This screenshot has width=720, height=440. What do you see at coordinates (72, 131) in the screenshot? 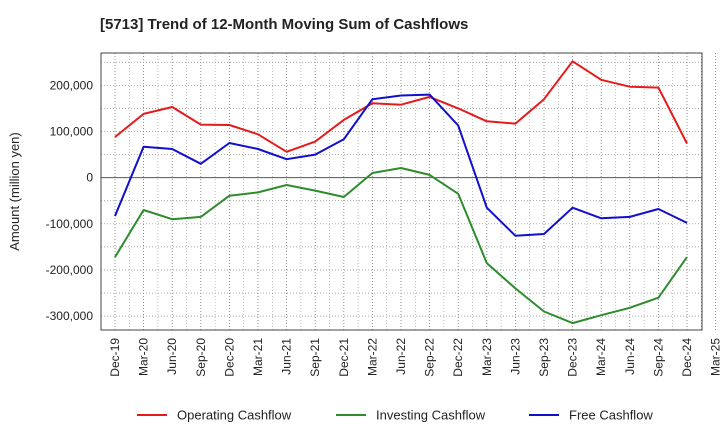
I see `y-tick-label: 100,000` at bounding box center [72, 131].